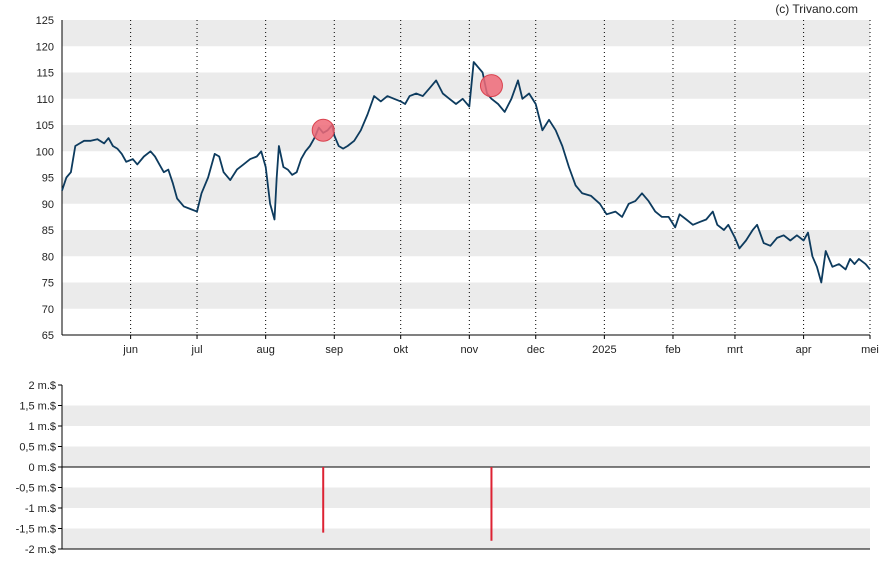  What do you see at coordinates (48, 284) in the screenshot?
I see `price-y-tick-label: 75` at bounding box center [48, 284].